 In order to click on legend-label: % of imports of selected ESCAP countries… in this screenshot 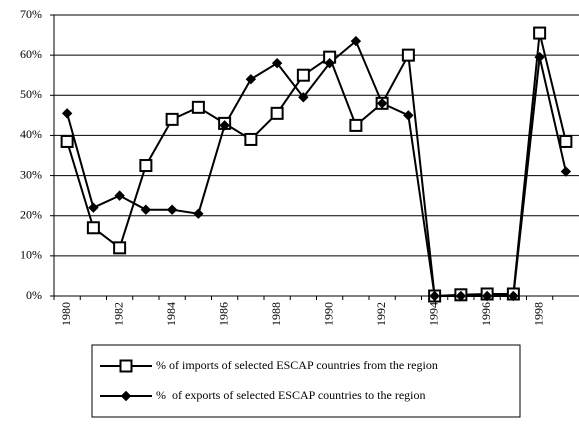, I will do `click(297, 365)`.